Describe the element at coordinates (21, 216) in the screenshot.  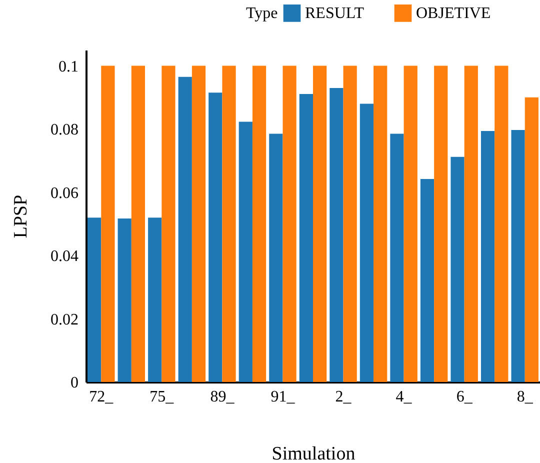
I see `y-axis-title: LPSP` at that location.